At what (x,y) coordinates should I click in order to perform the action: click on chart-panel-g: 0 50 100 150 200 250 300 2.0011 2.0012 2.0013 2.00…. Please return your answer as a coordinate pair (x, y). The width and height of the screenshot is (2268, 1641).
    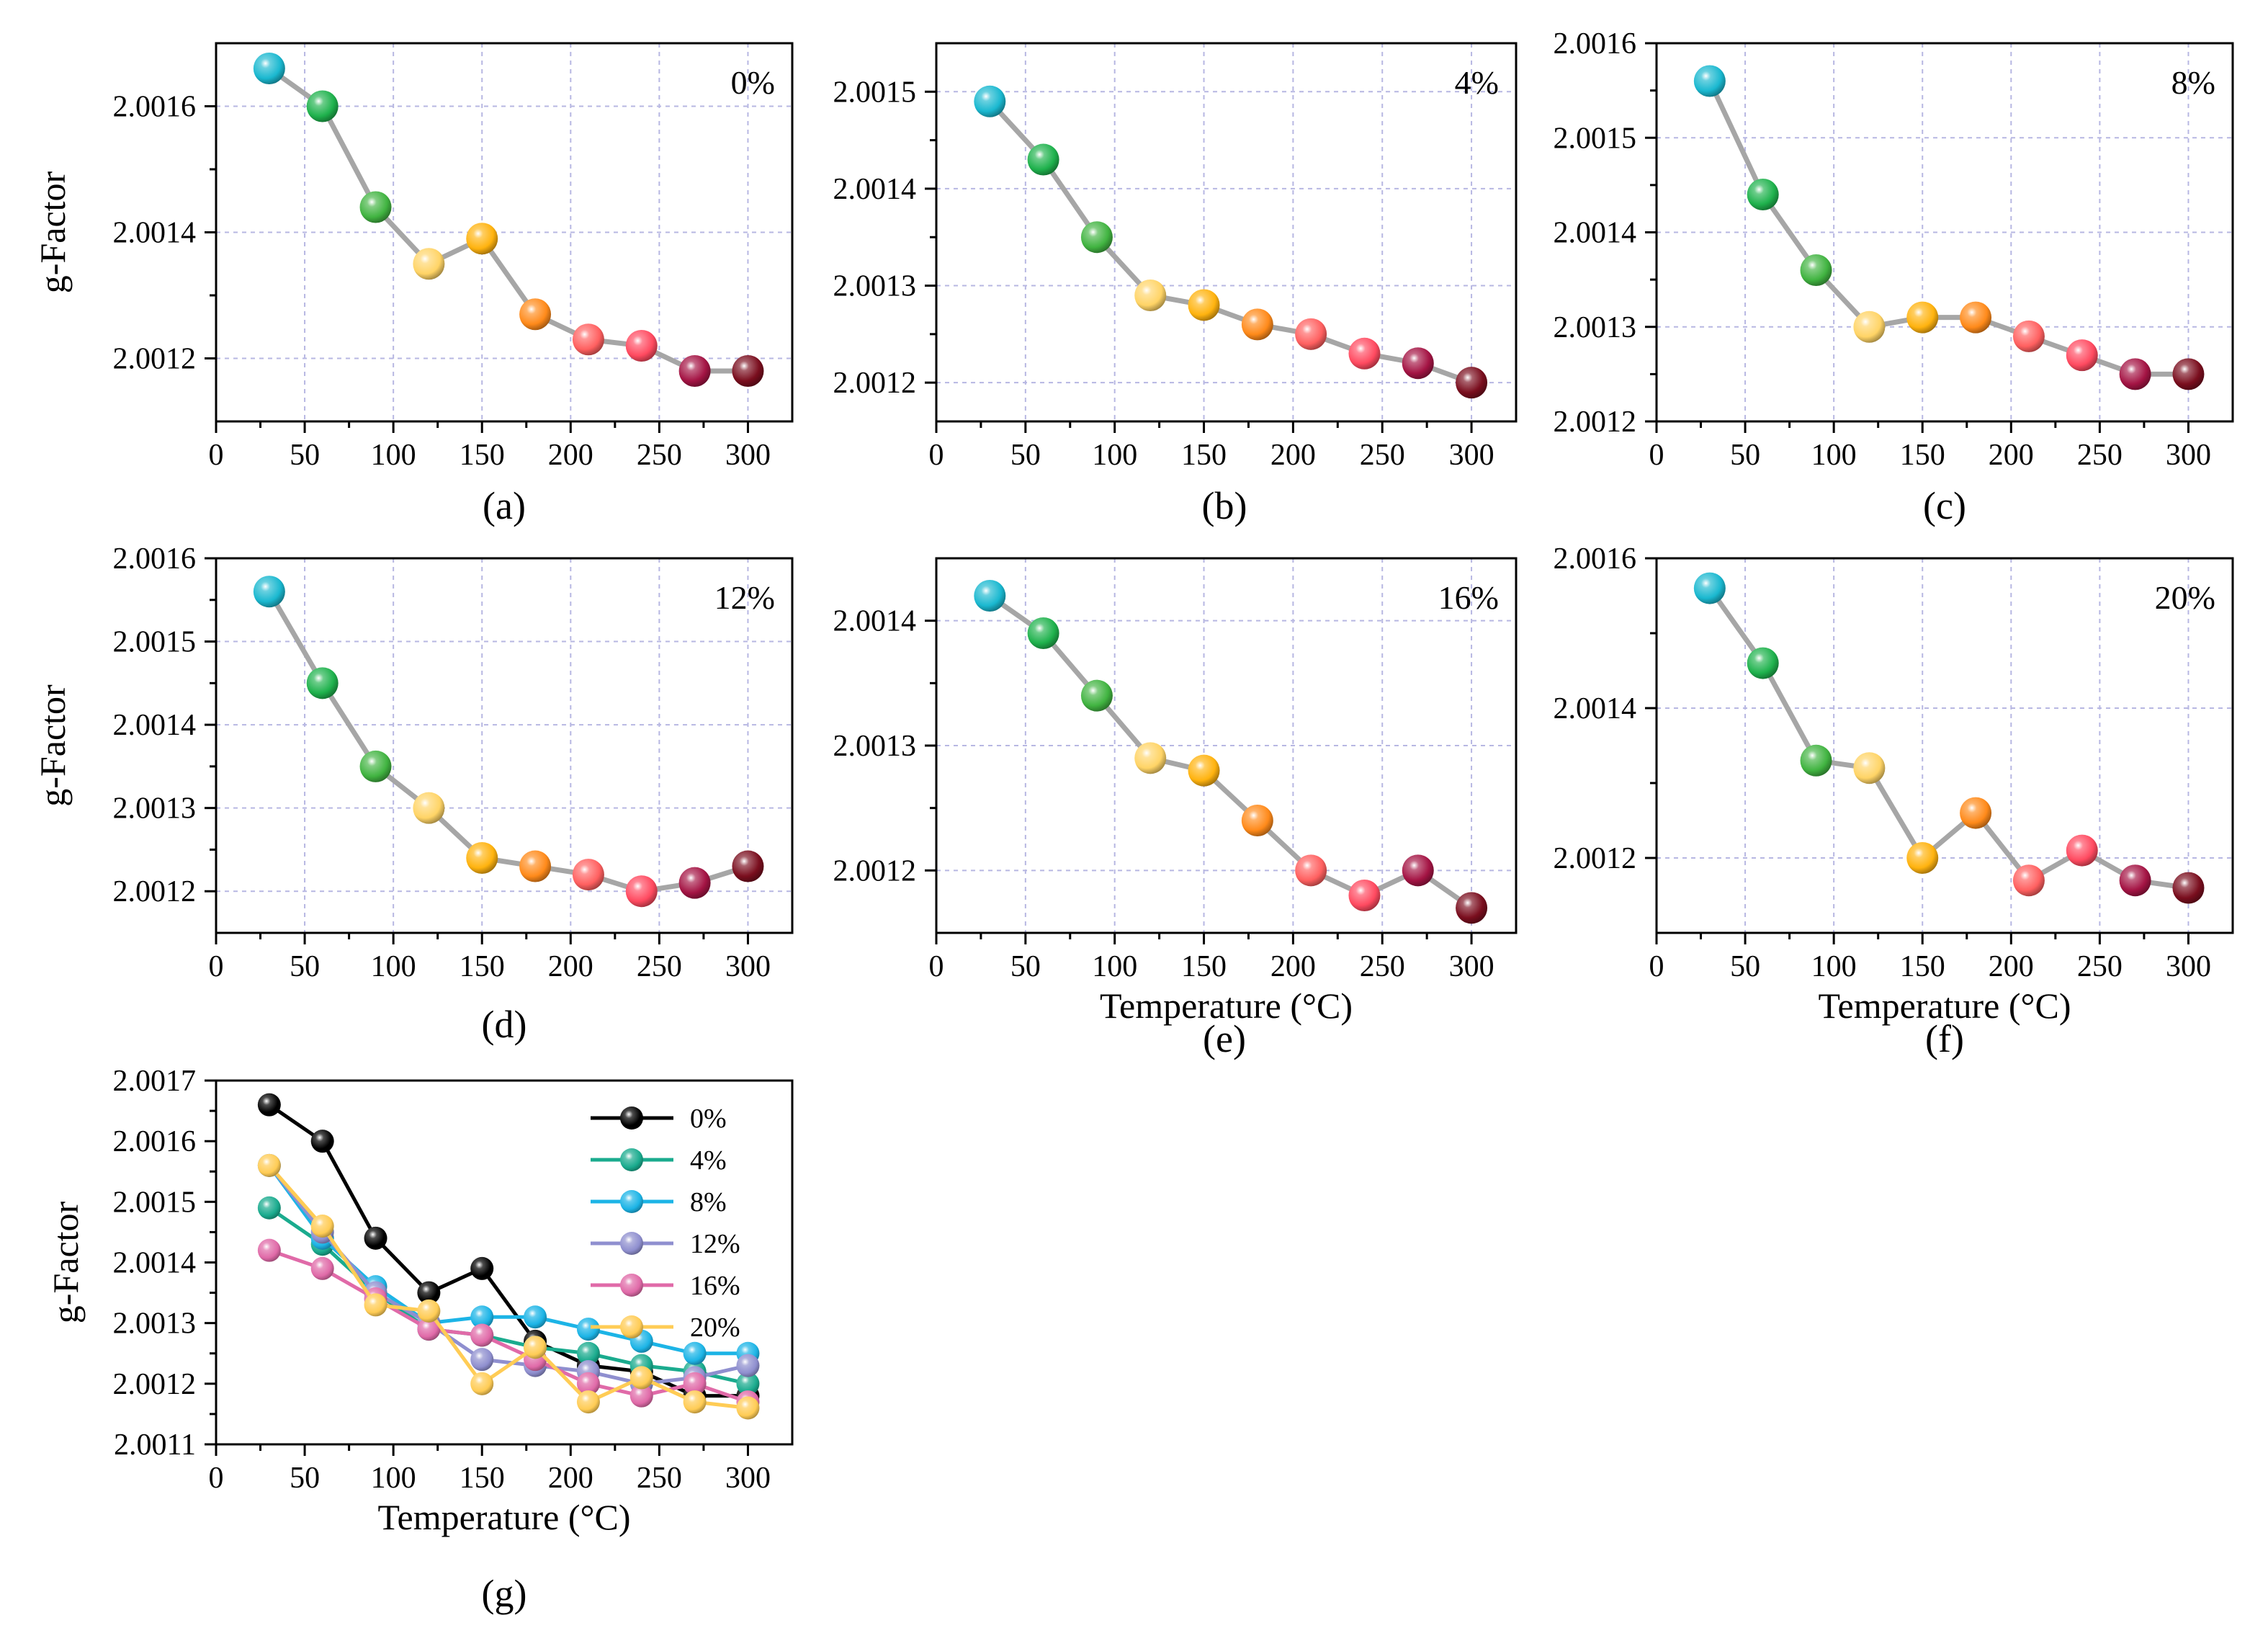
    Looking at the image, I should click on (419, 1340).